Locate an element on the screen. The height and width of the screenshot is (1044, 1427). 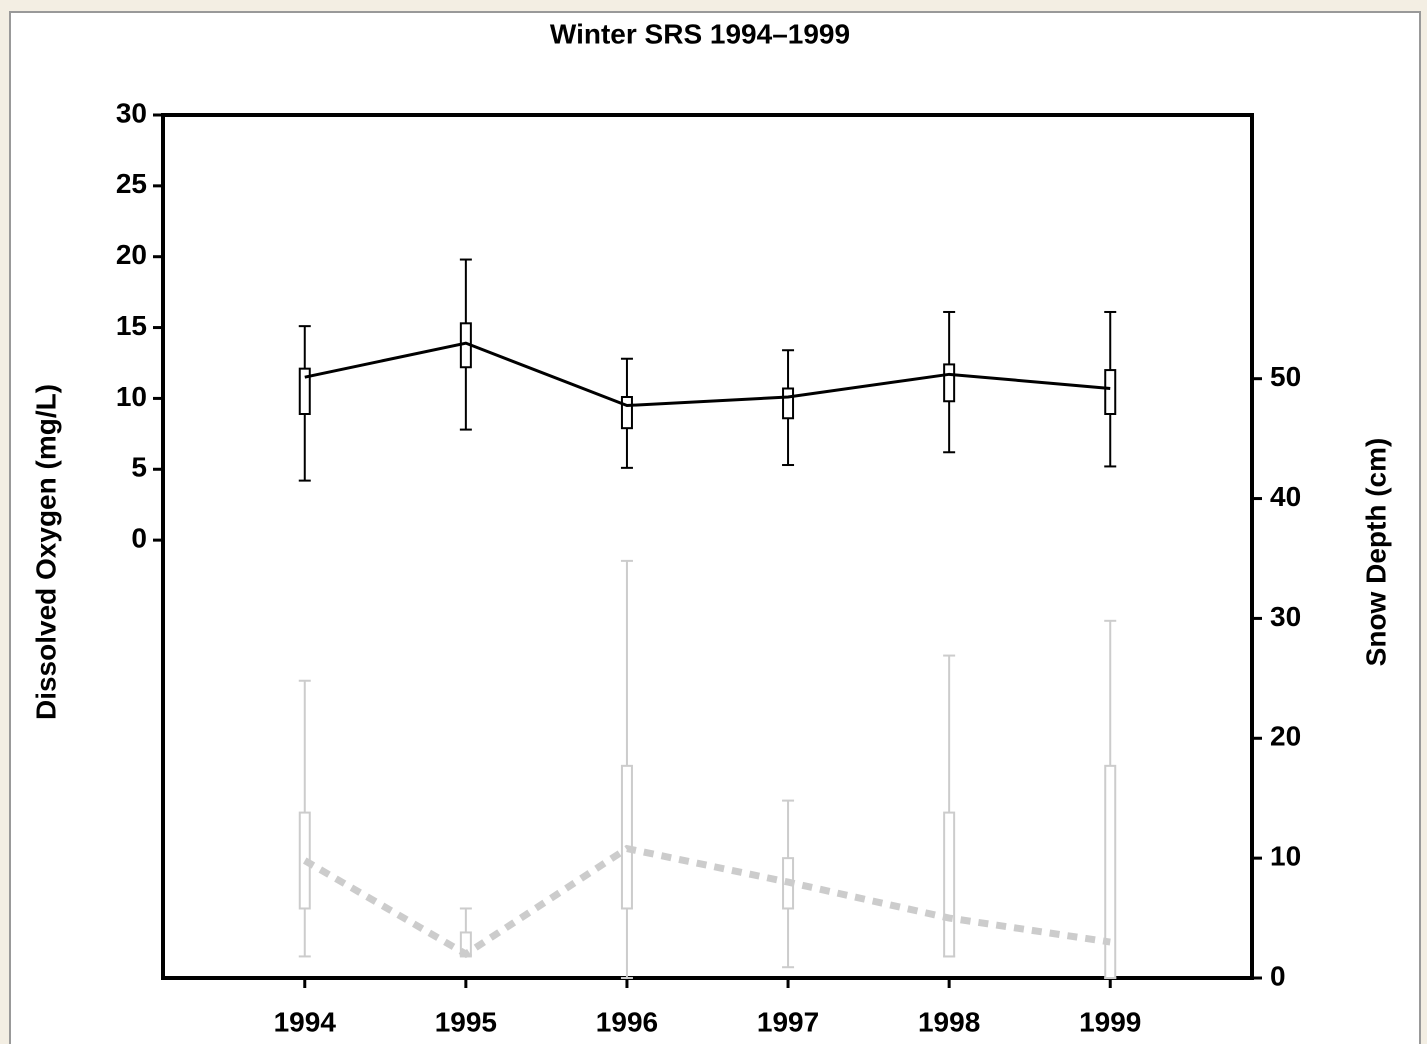
x-tick-label: 1994 is located at coordinates (305, 1021).